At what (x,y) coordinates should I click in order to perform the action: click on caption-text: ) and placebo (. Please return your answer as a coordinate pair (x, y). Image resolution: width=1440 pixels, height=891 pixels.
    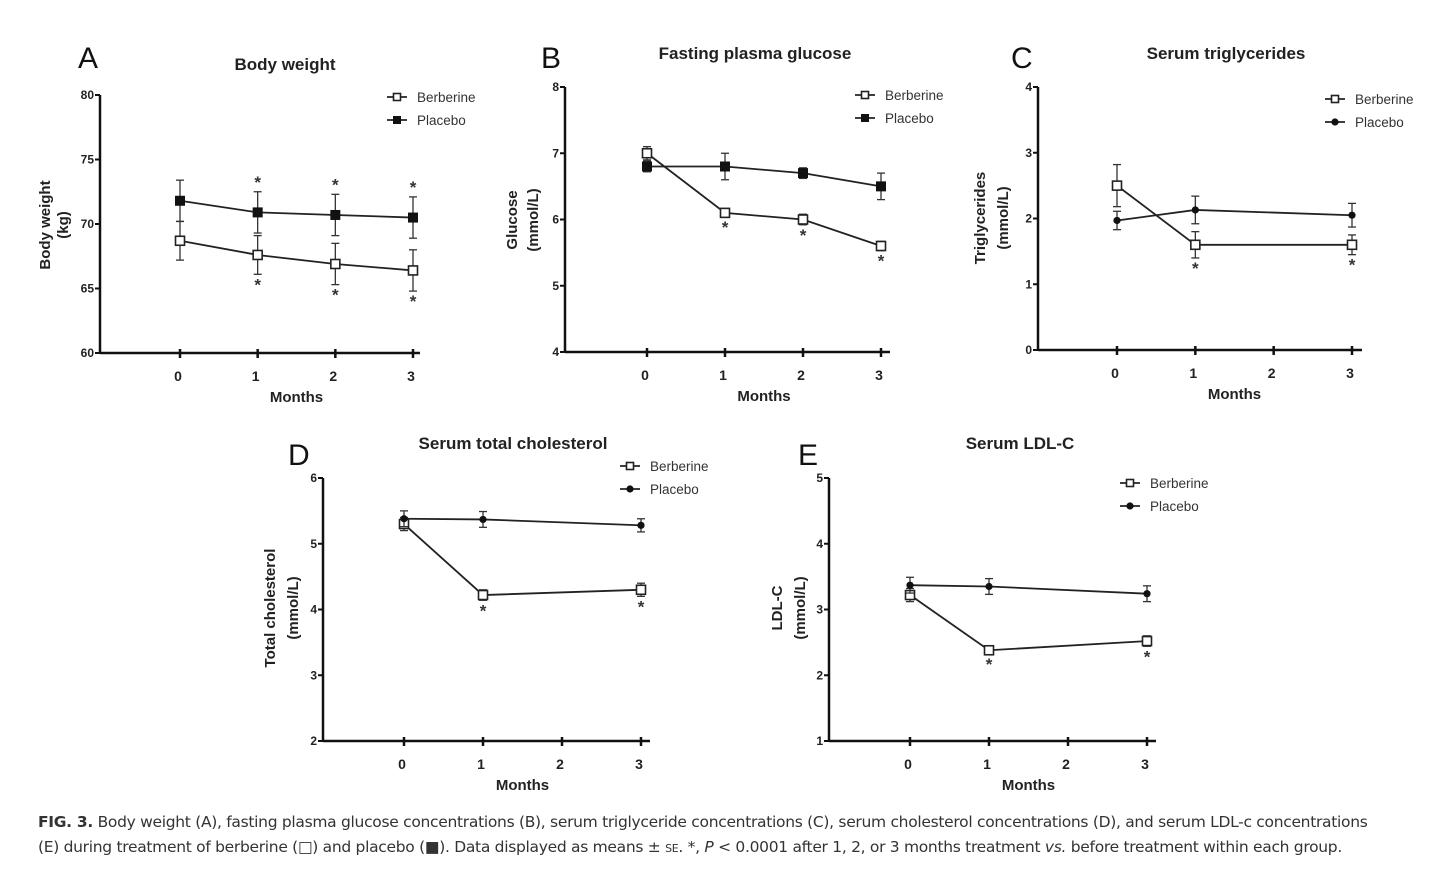
    Looking at the image, I should click on (368, 847).